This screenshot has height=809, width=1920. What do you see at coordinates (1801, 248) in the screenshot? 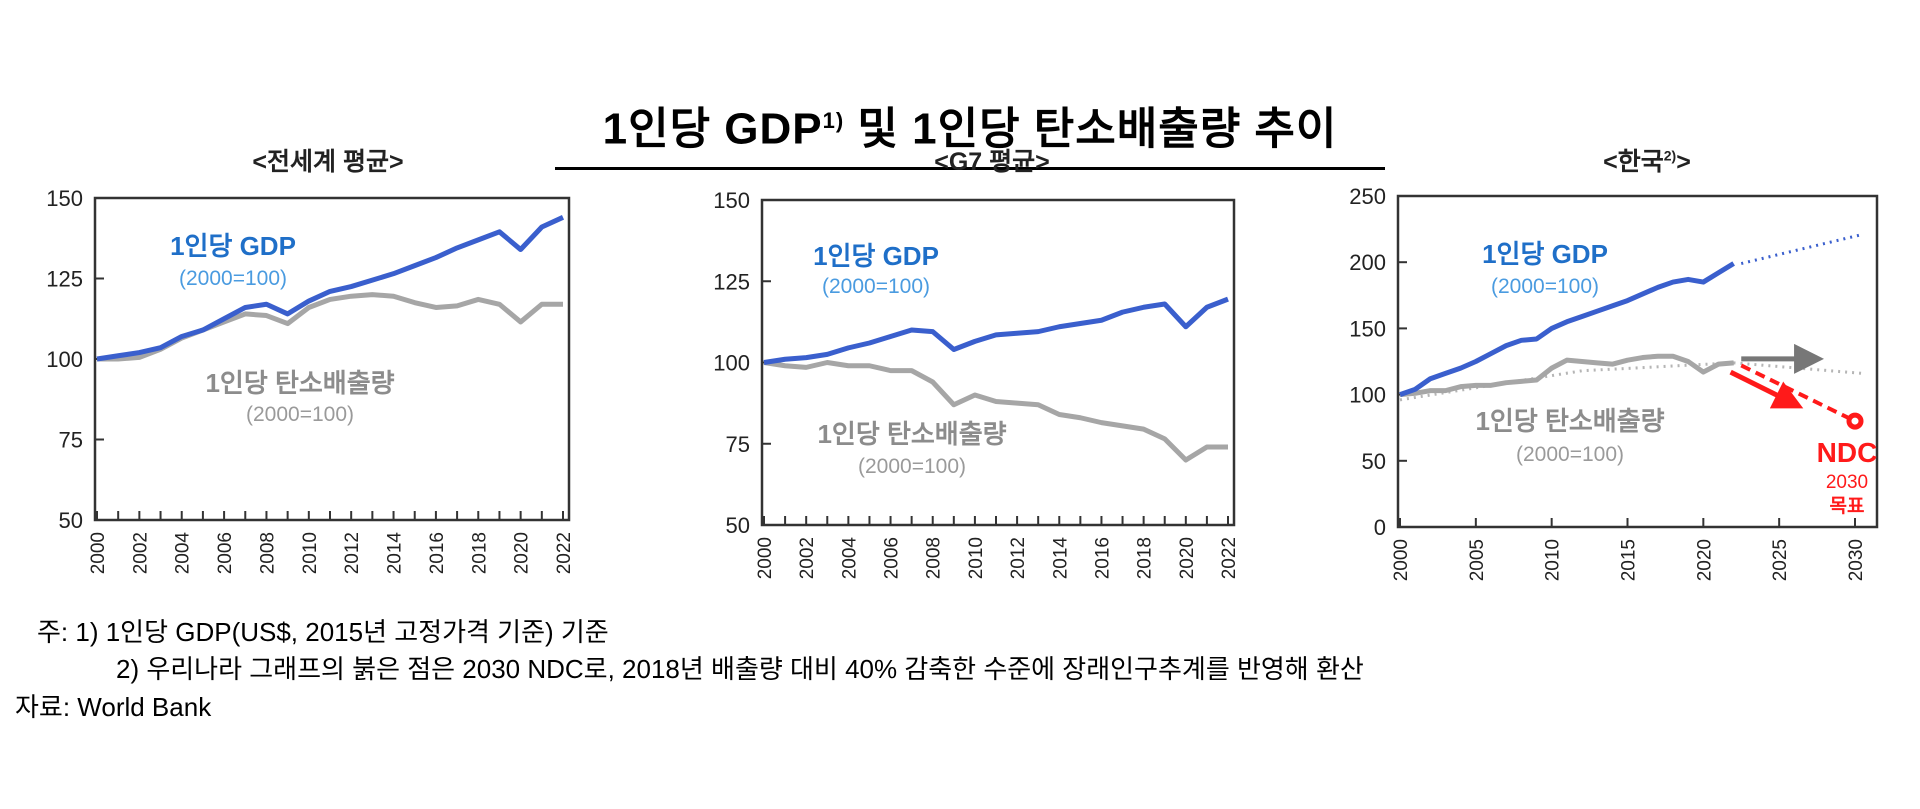
I see `gdp-trend-line` at bounding box center [1801, 248].